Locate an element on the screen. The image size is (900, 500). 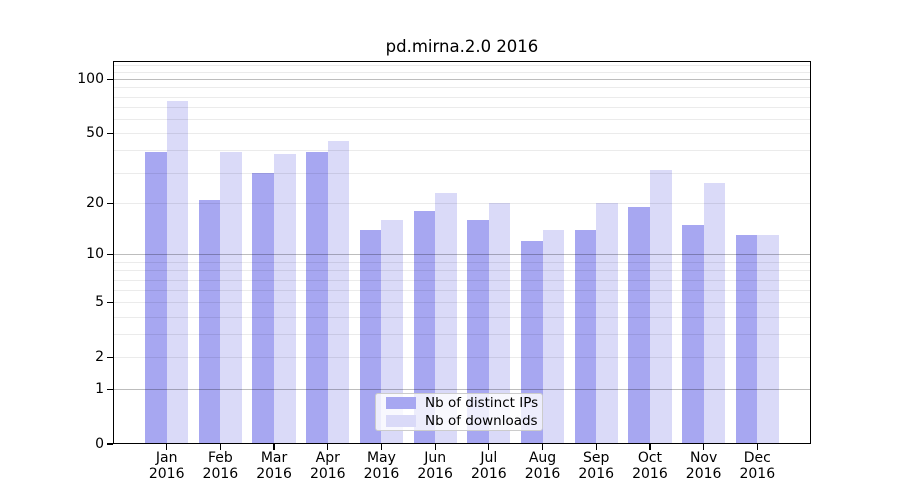
legend-swatch-distinct-ips is located at coordinates (401, 403).